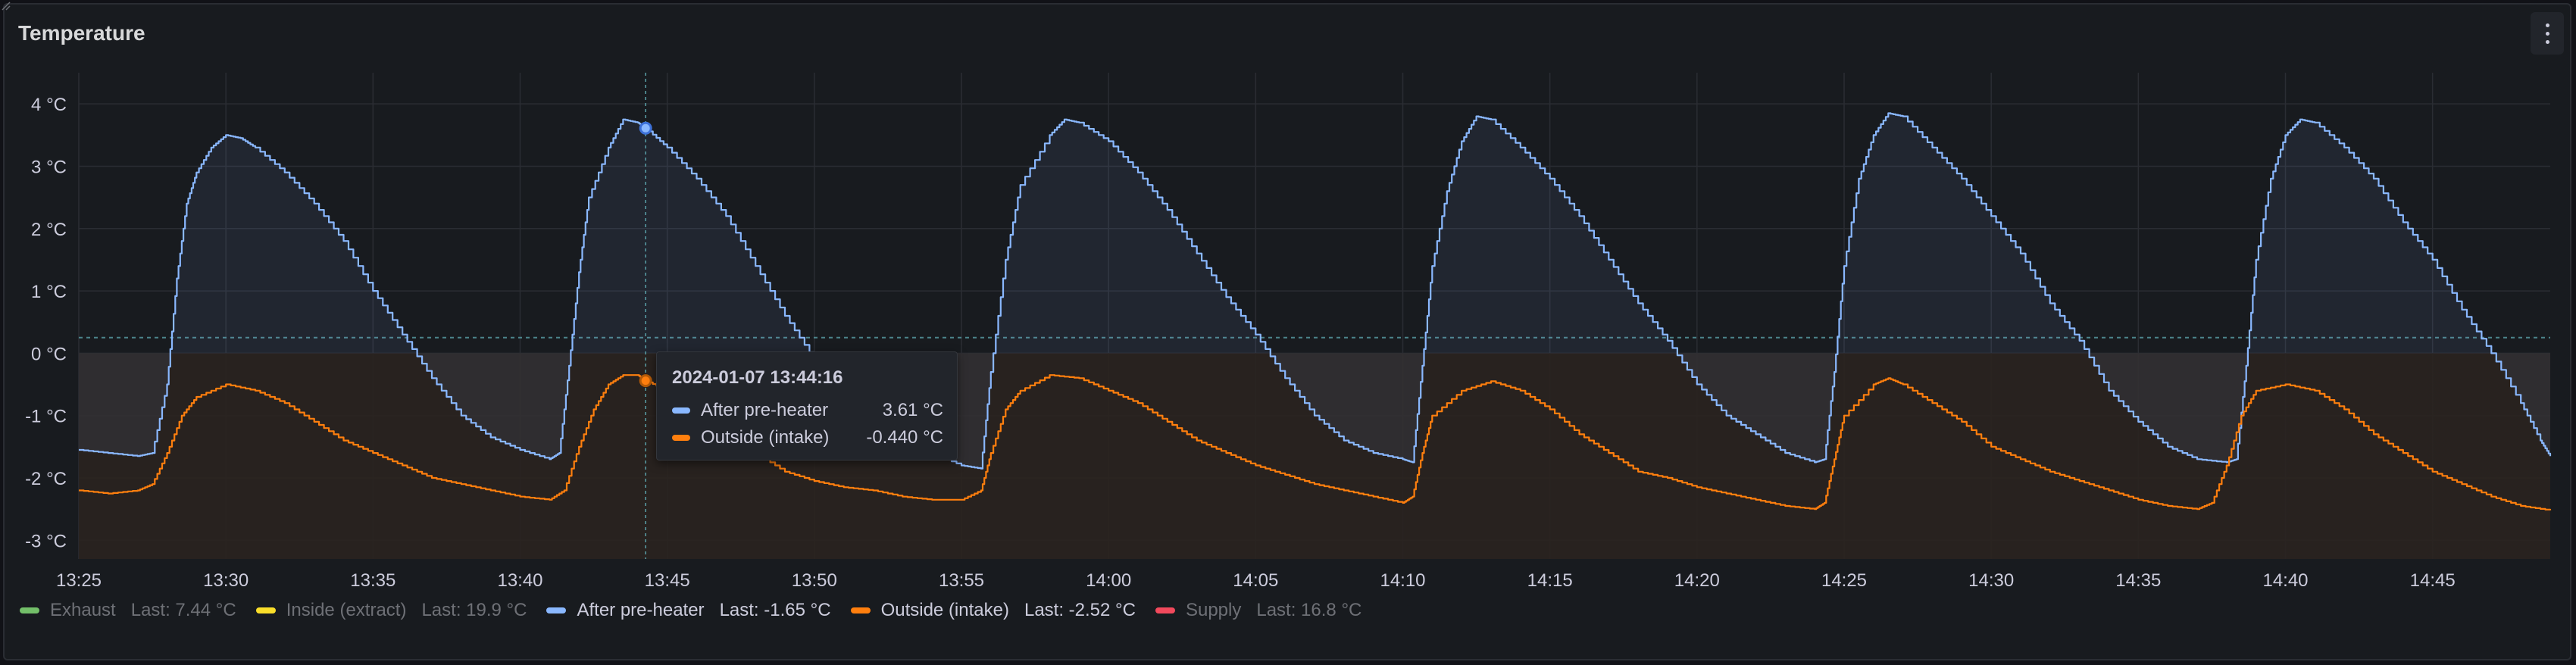 This screenshot has width=2576, height=665. I want to click on x-tick-label: 14:15, so click(1550, 580).